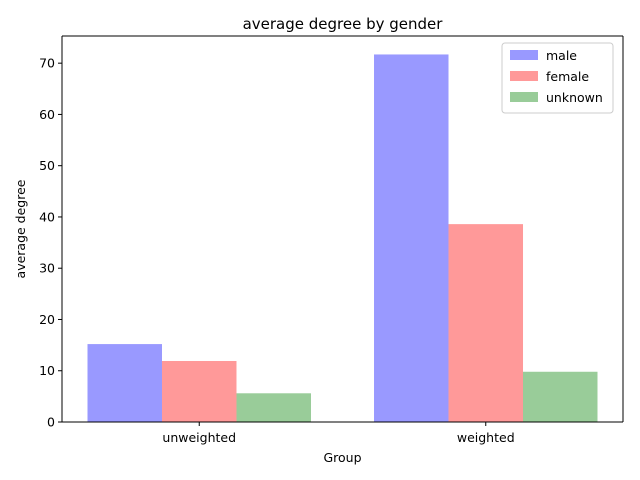 The width and height of the screenshot is (640, 480). I want to click on x-tick-label: unweighted, so click(199, 437).